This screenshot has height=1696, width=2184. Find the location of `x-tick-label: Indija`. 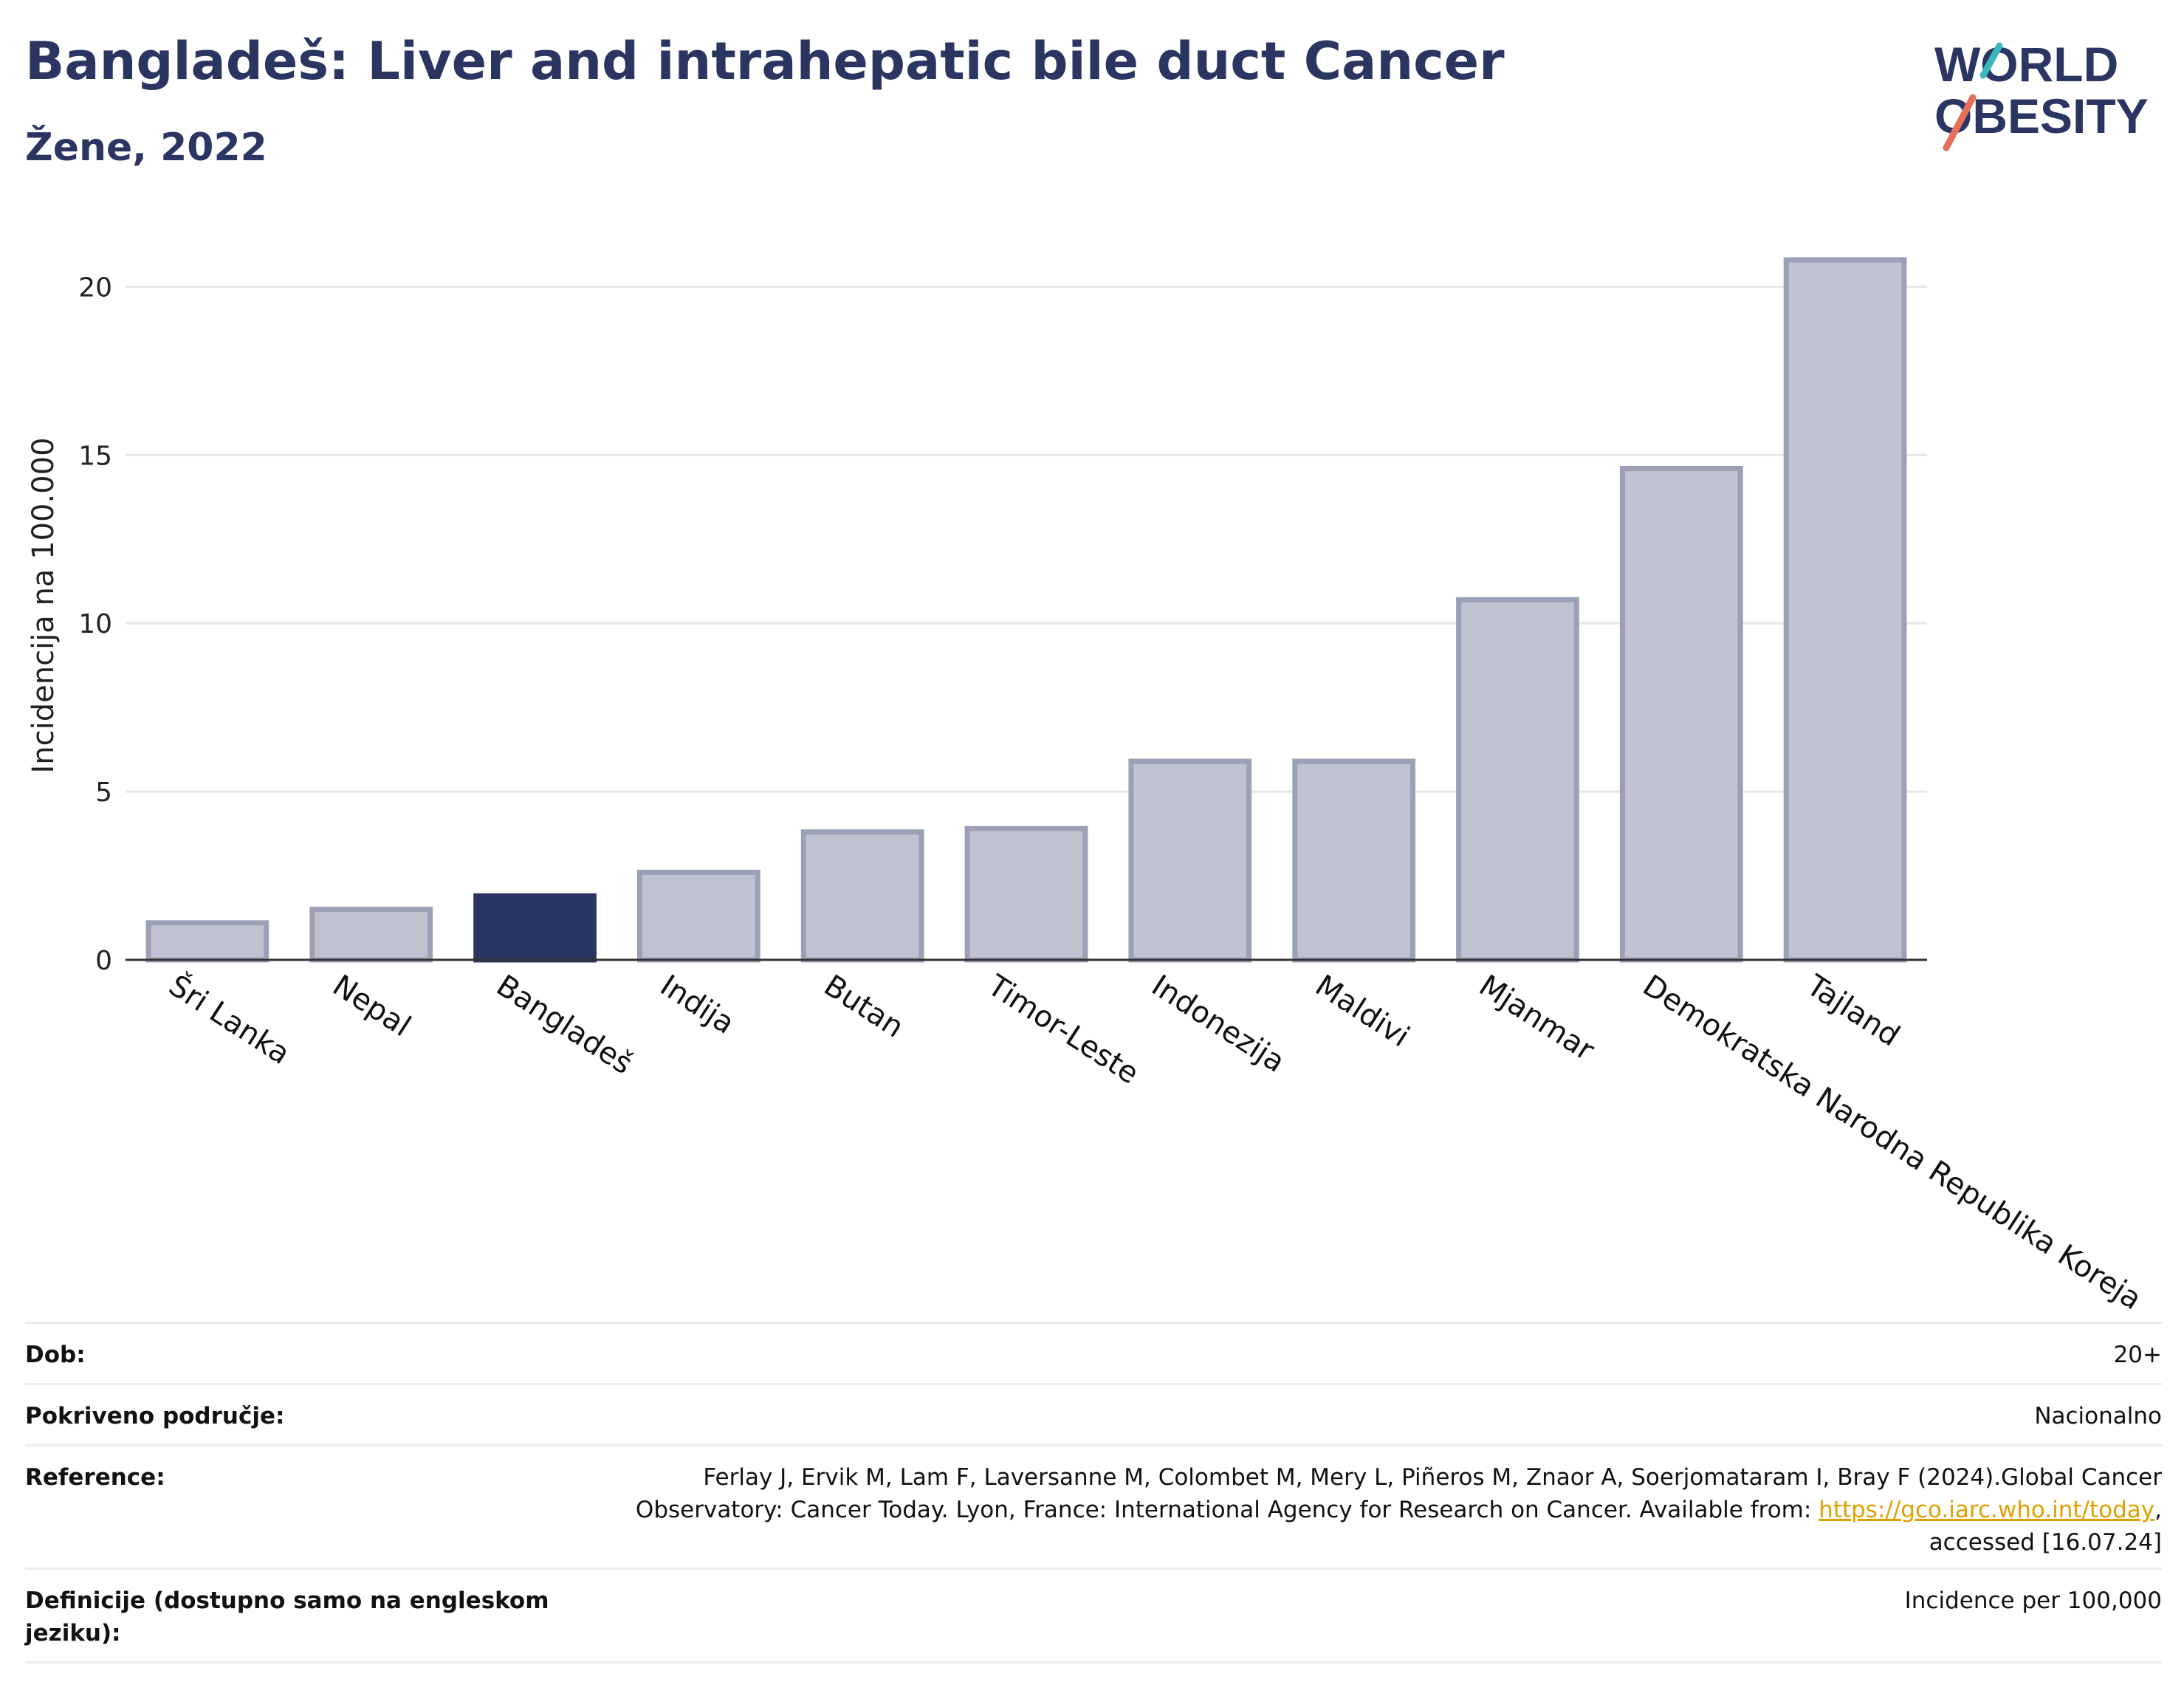

x-tick-label: Indija is located at coordinates (698, 1005).